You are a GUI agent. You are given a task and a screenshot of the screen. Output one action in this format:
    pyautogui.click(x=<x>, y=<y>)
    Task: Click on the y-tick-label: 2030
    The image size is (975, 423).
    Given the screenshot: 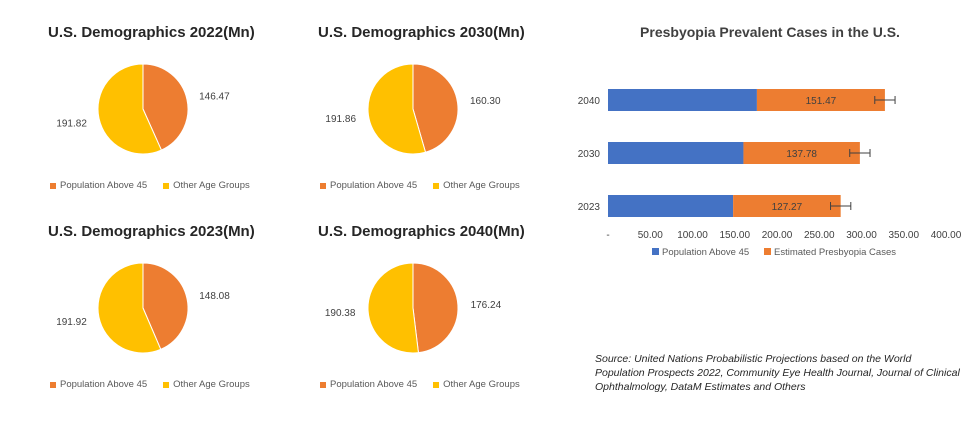 What is the action you would take?
    pyautogui.click(x=589, y=154)
    